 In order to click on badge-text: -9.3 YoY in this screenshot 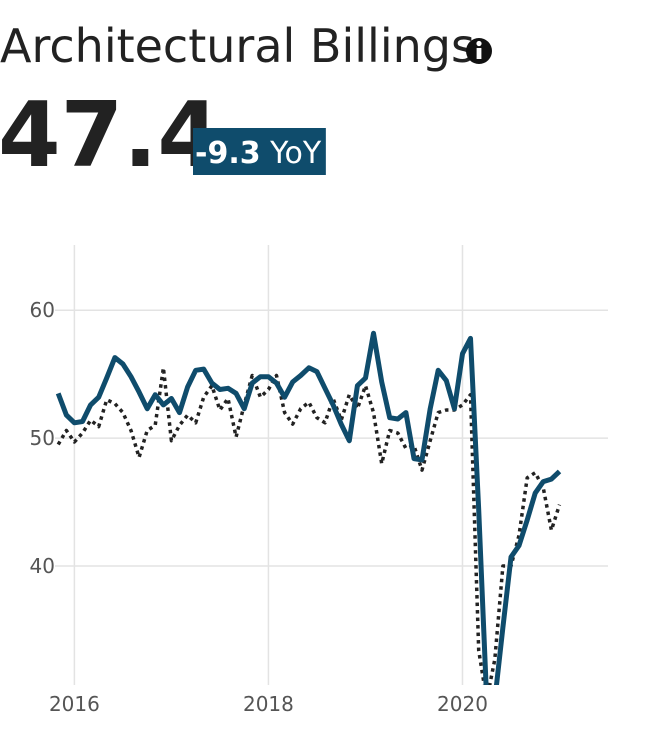, I will do `click(258, 153)`.